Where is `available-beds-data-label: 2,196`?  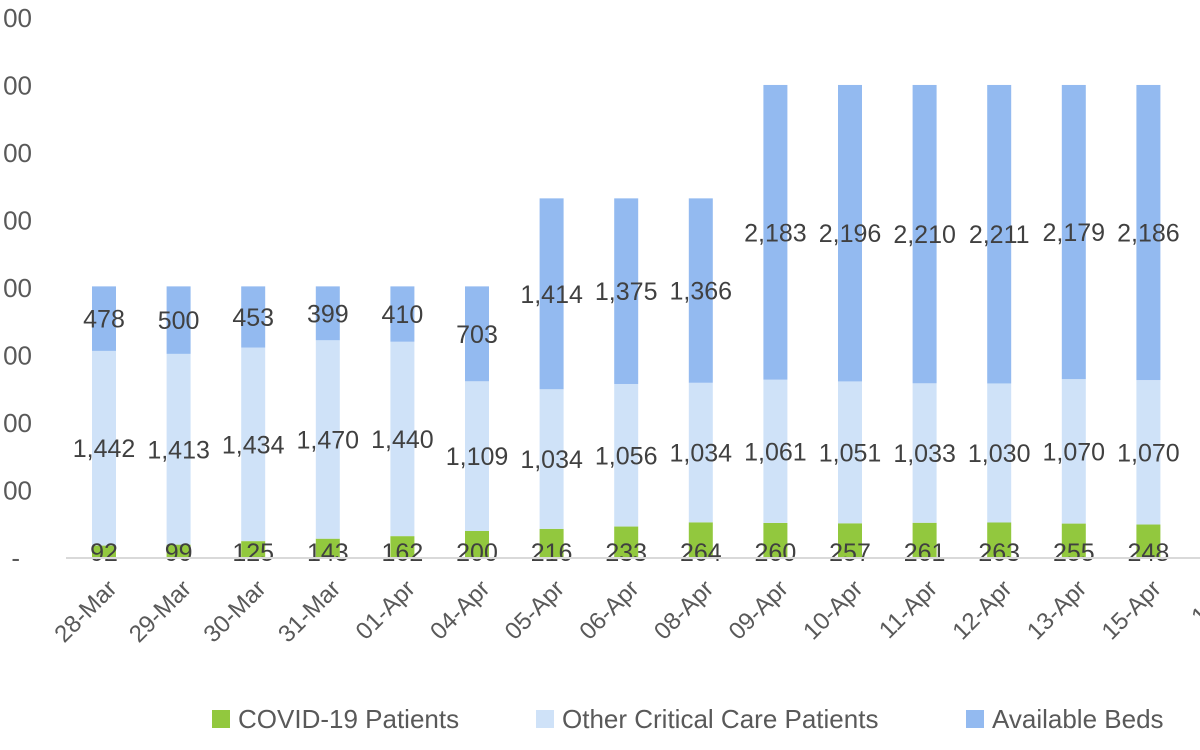
available-beds-data-label: 2,196 is located at coordinates (850, 234).